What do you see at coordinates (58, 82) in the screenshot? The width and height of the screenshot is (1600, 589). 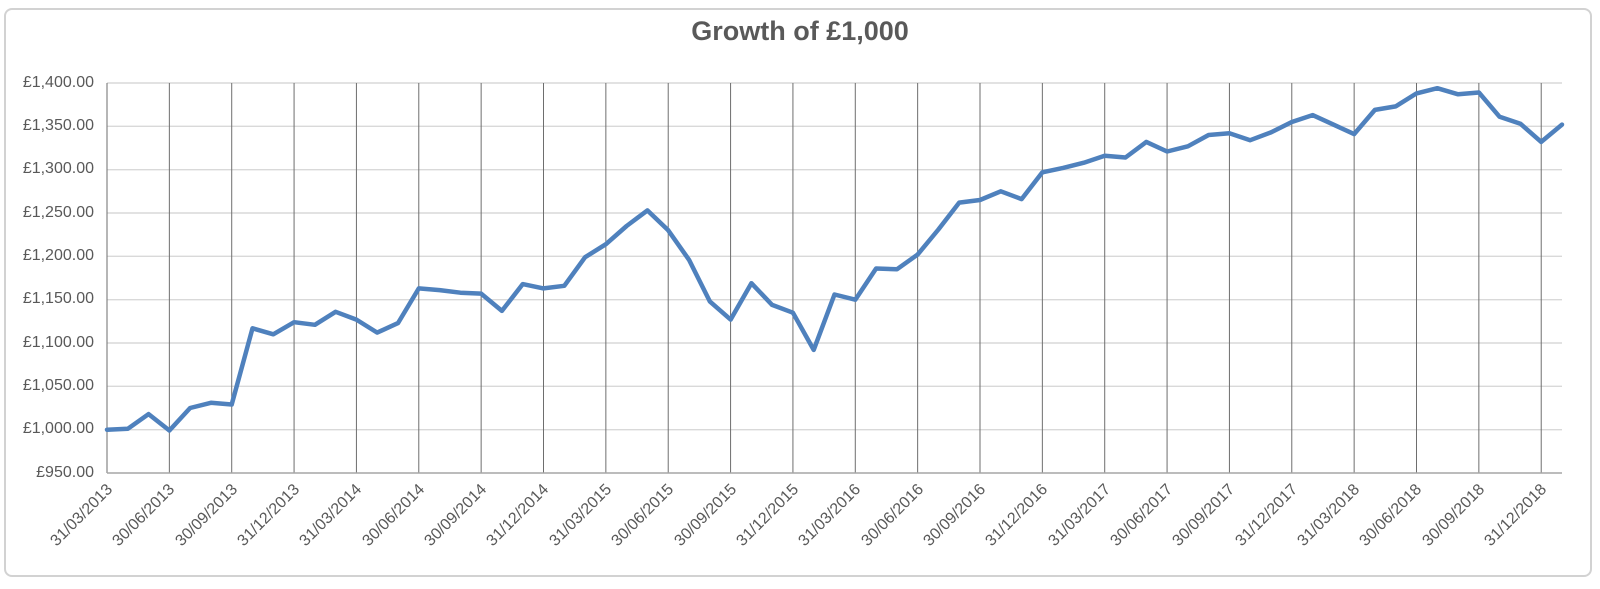 I see `y-axis-label: £1,400.00` at bounding box center [58, 82].